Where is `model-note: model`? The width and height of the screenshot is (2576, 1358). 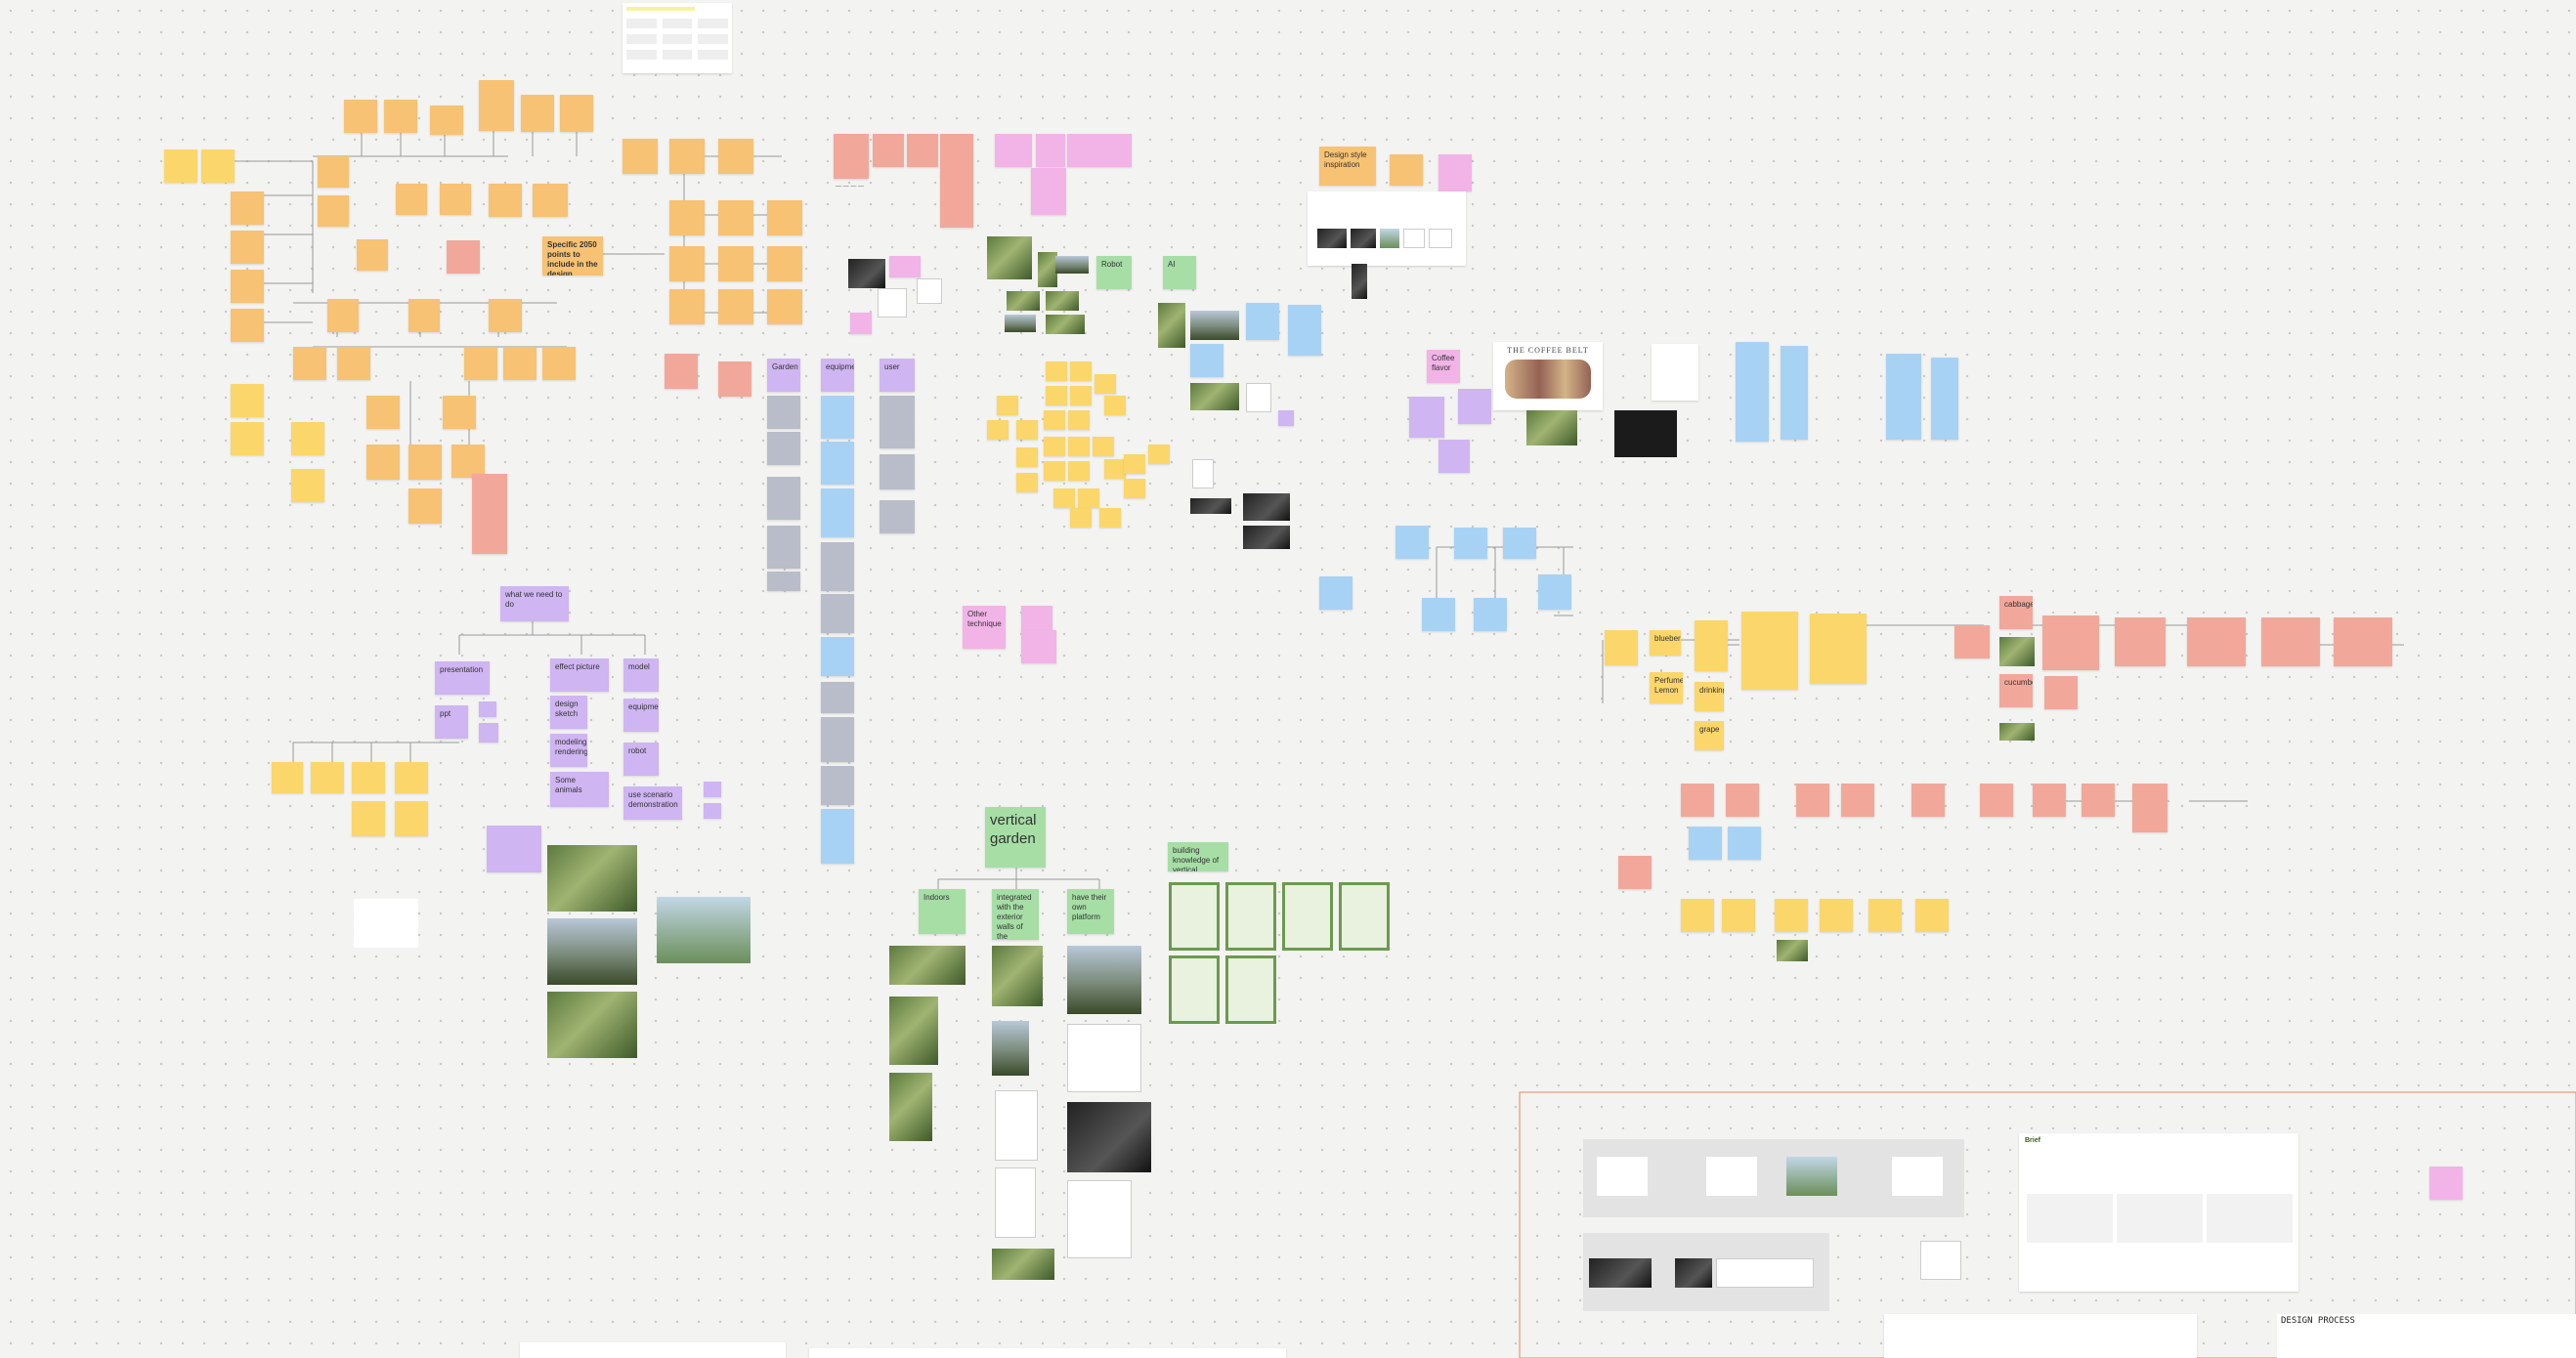 model-note: model is located at coordinates (641, 675).